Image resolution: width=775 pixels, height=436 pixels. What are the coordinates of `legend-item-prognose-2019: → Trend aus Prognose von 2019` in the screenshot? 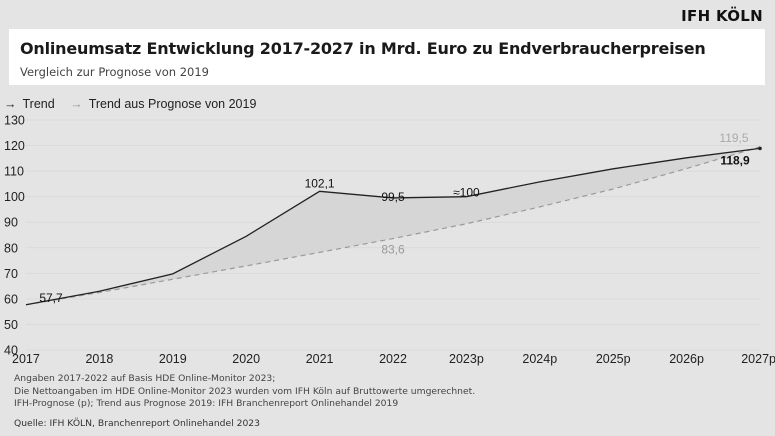 It's located at (166, 104).